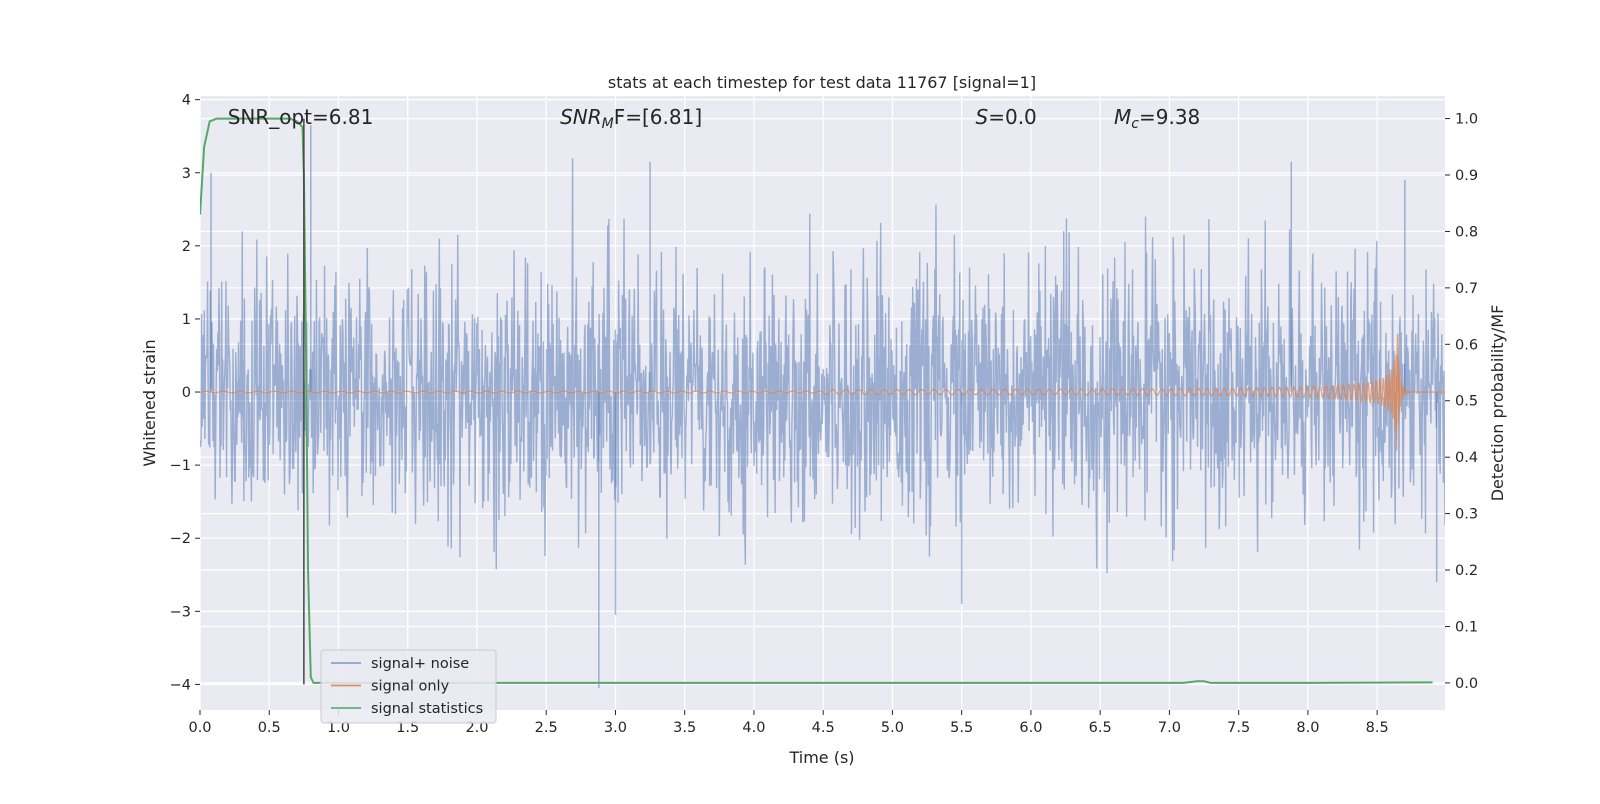 The height and width of the screenshot is (804, 1600). What do you see at coordinates (1135, 124) in the screenshot?
I see `annotation-subscript: c` at bounding box center [1135, 124].